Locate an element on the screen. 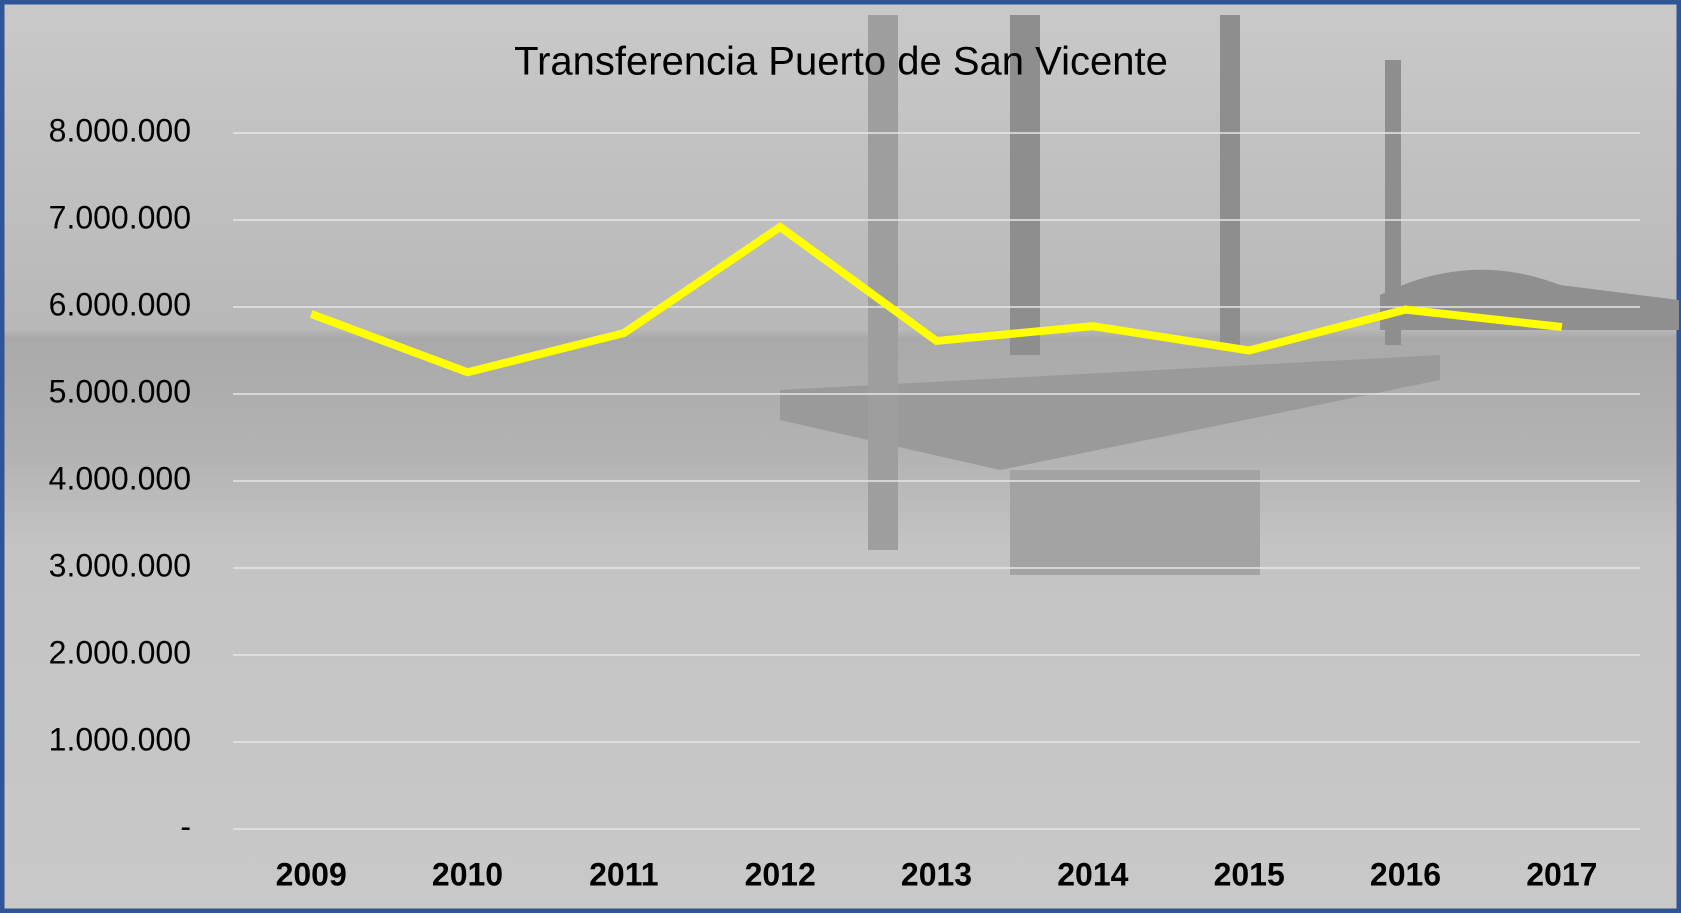 Image resolution: width=1681 pixels, height=918 pixels. y-tick-label: 8.000.000 is located at coordinates (120, 130).